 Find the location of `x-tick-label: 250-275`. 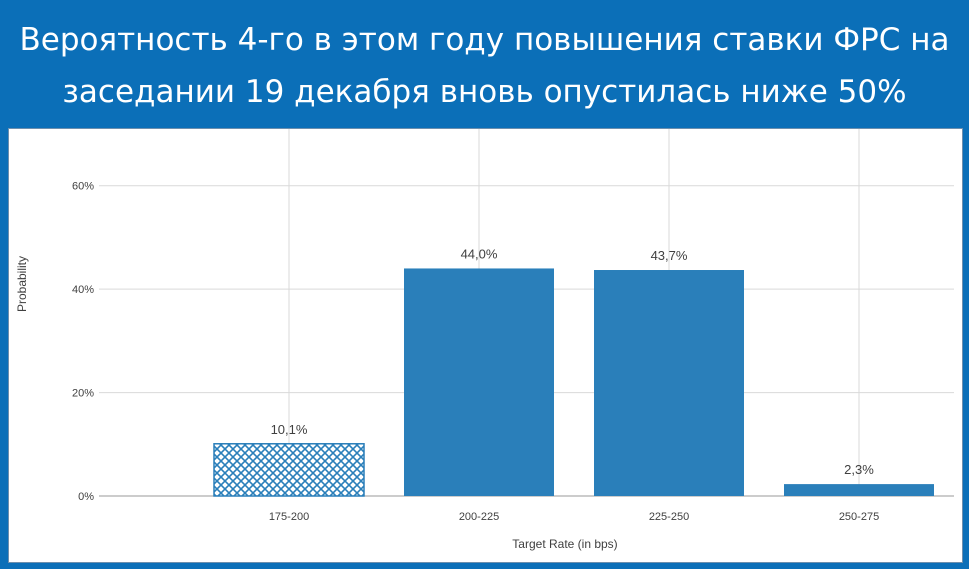

x-tick-label: 250-275 is located at coordinates (859, 517).